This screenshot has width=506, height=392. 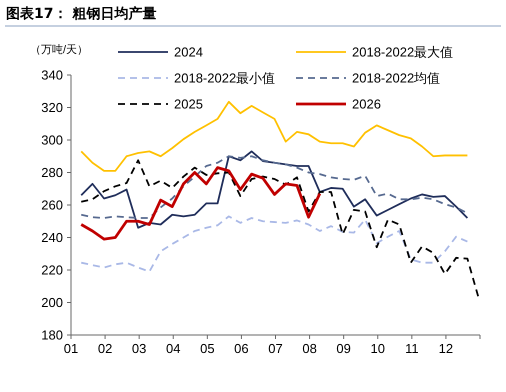 What do you see at coordinates (309, 348) in the screenshot?
I see `x-tick-label: 08` at bounding box center [309, 348].